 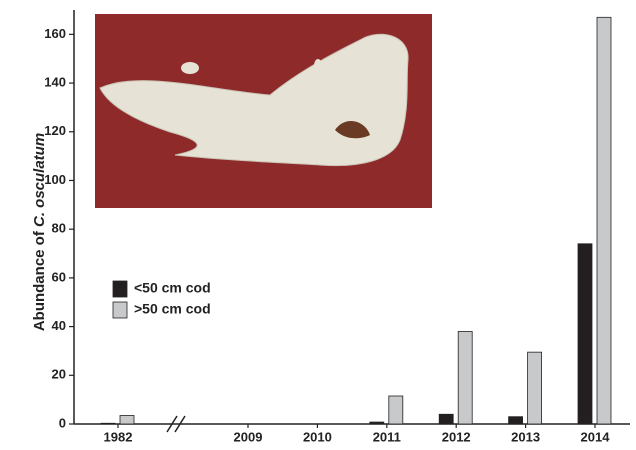 What do you see at coordinates (55, 33) in the screenshot?
I see `y-tick-label: 160` at bounding box center [55, 33].